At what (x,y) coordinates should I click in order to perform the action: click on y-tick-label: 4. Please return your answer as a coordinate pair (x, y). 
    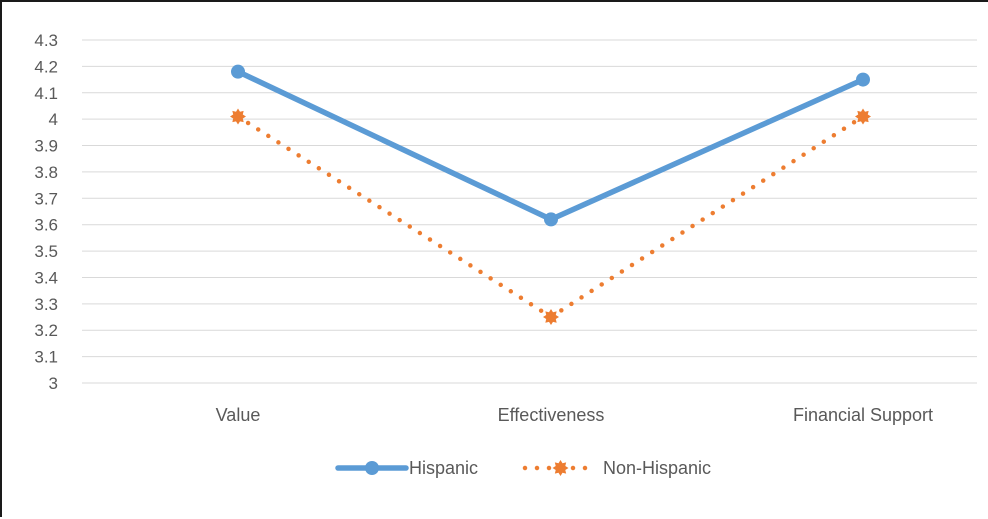
    Looking at the image, I should click on (53, 119).